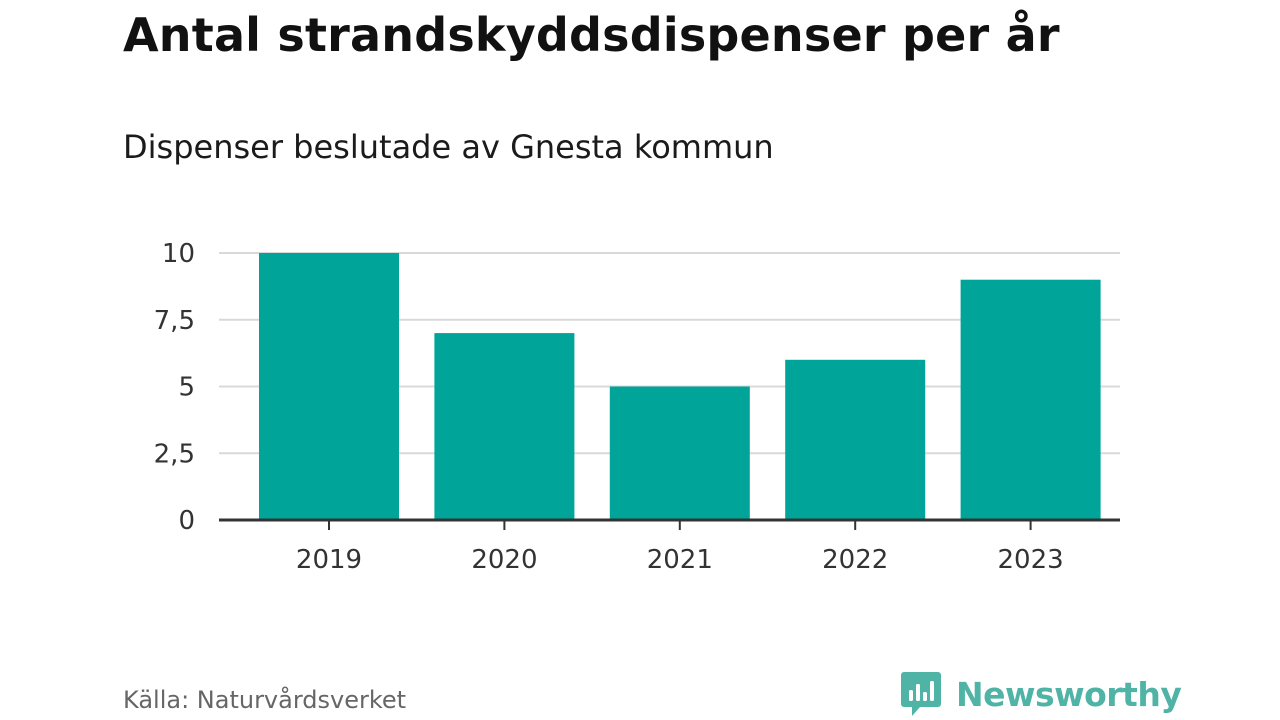 Image resolution: width=1280 pixels, height=720 pixels. Describe the element at coordinates (448, 147) in the screenshot. I see `chart-subtitle: Dispenser beslutade av Gnesta kommun` at that location.